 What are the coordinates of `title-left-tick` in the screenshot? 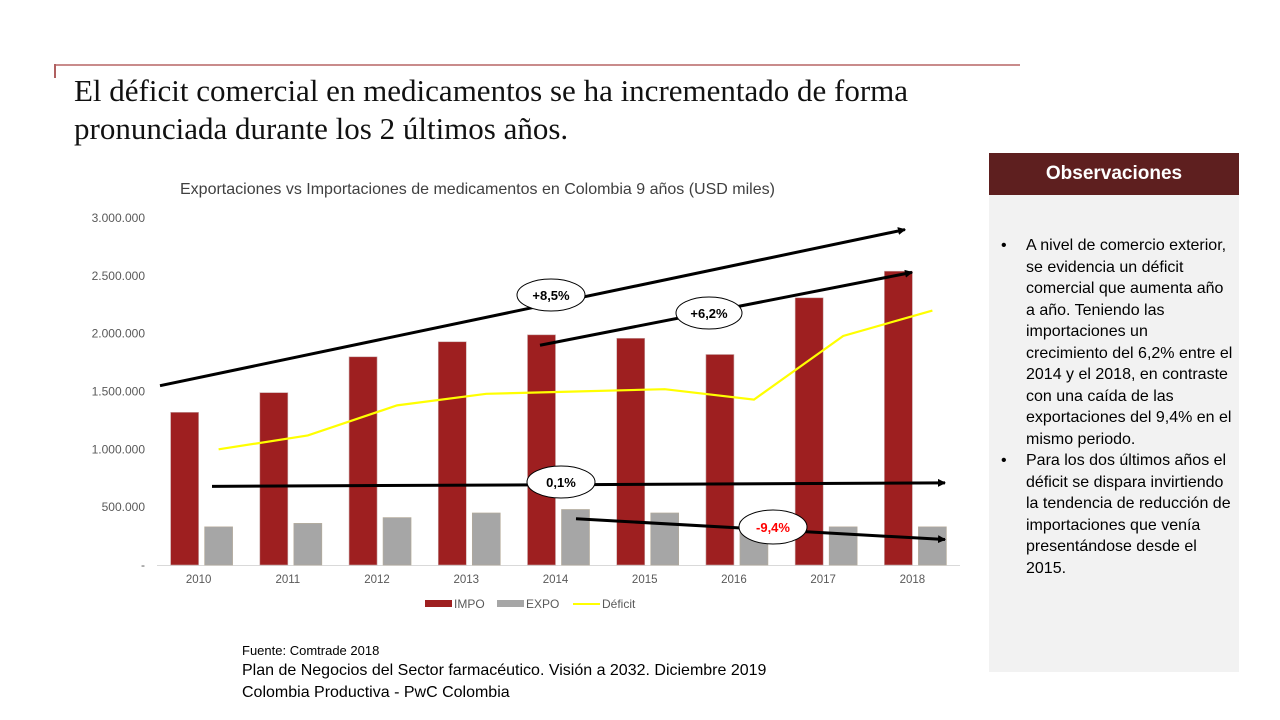 It's located at (55, 71).